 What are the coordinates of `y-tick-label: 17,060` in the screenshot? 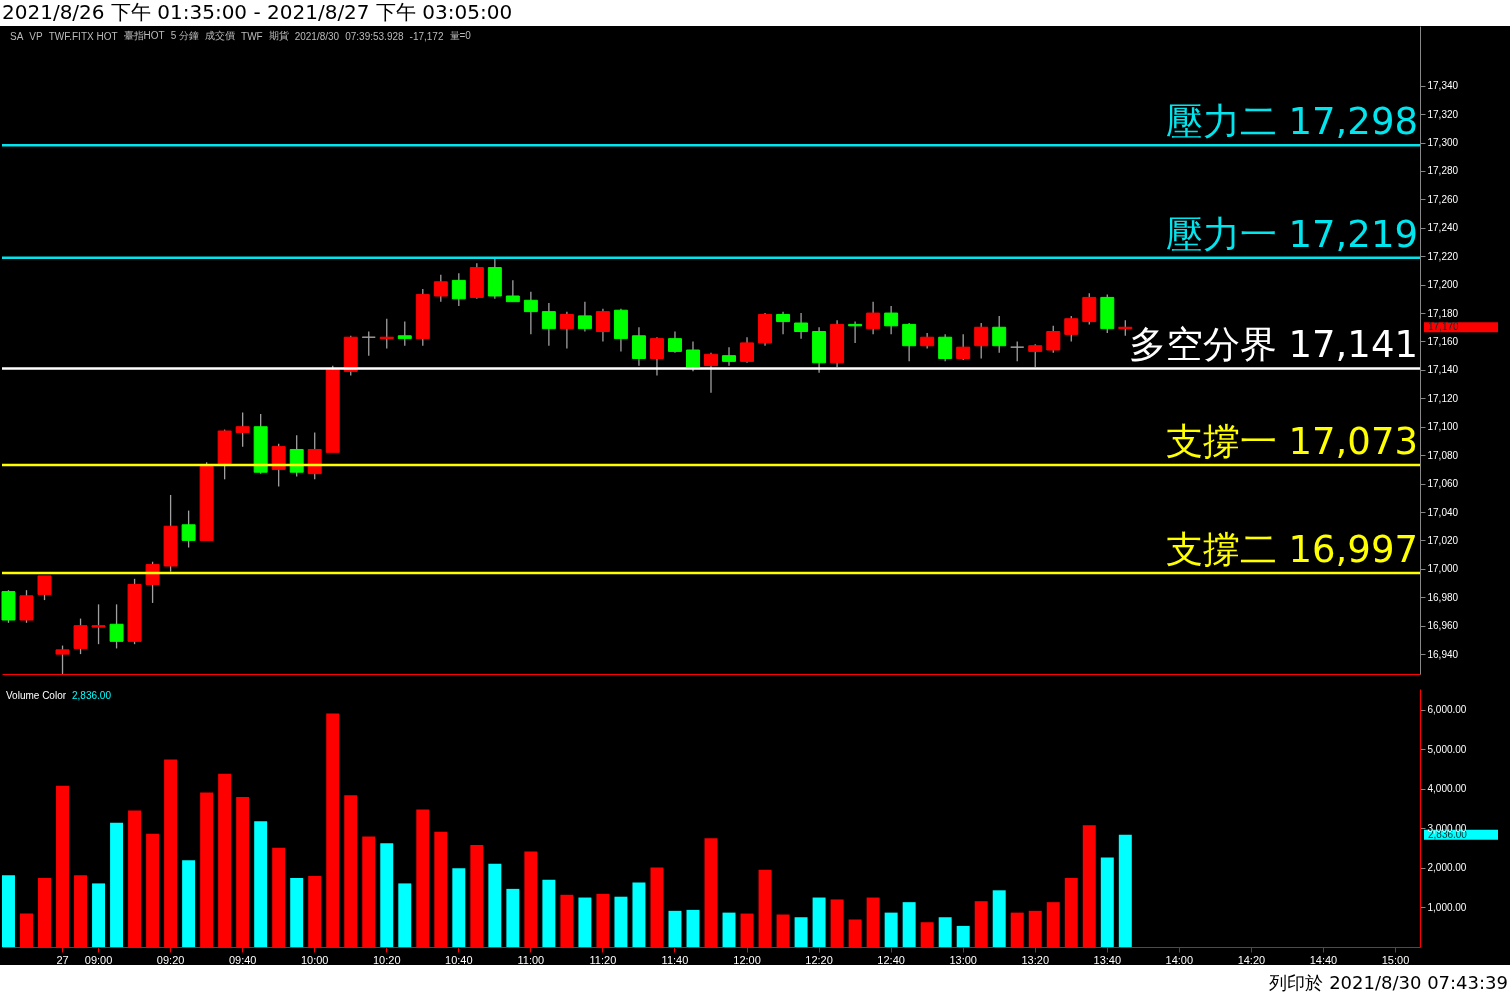 It's located at (1443, 484).